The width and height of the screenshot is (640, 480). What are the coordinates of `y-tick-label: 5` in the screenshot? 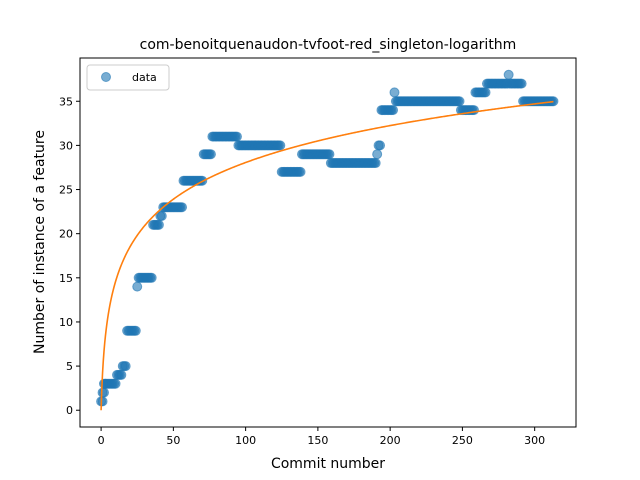 It's located at (69, 366).